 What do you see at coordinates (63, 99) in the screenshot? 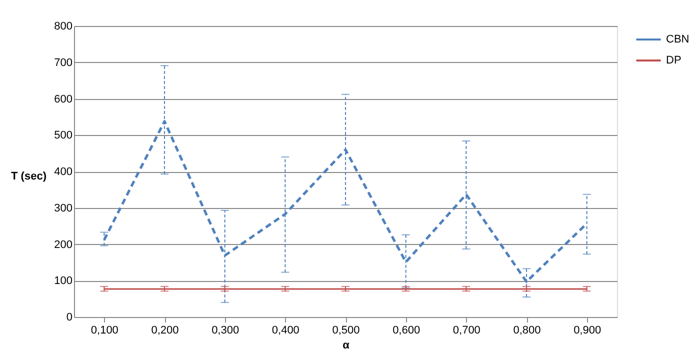
I see `y-tick-label: 600` at bounding box center [63, 99].